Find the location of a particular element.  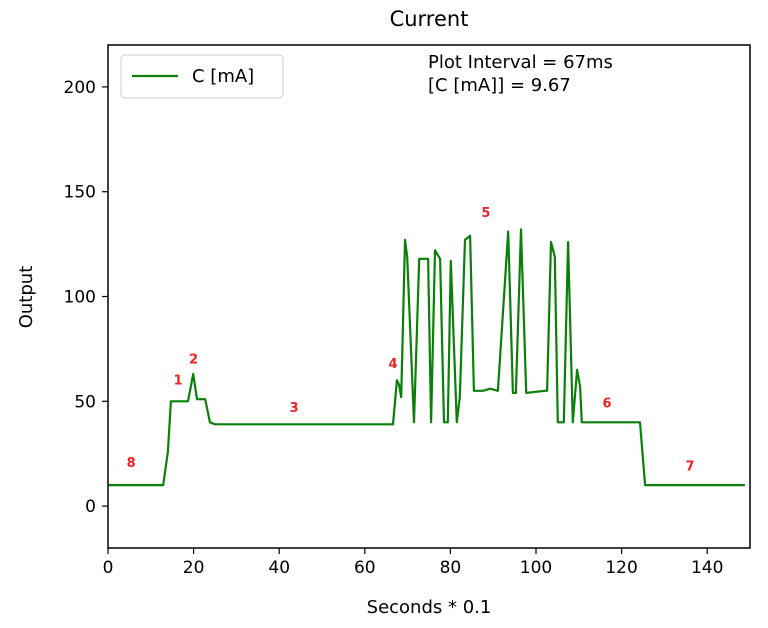

annotation-label-1: 1 is located at coordinates (178, 381).